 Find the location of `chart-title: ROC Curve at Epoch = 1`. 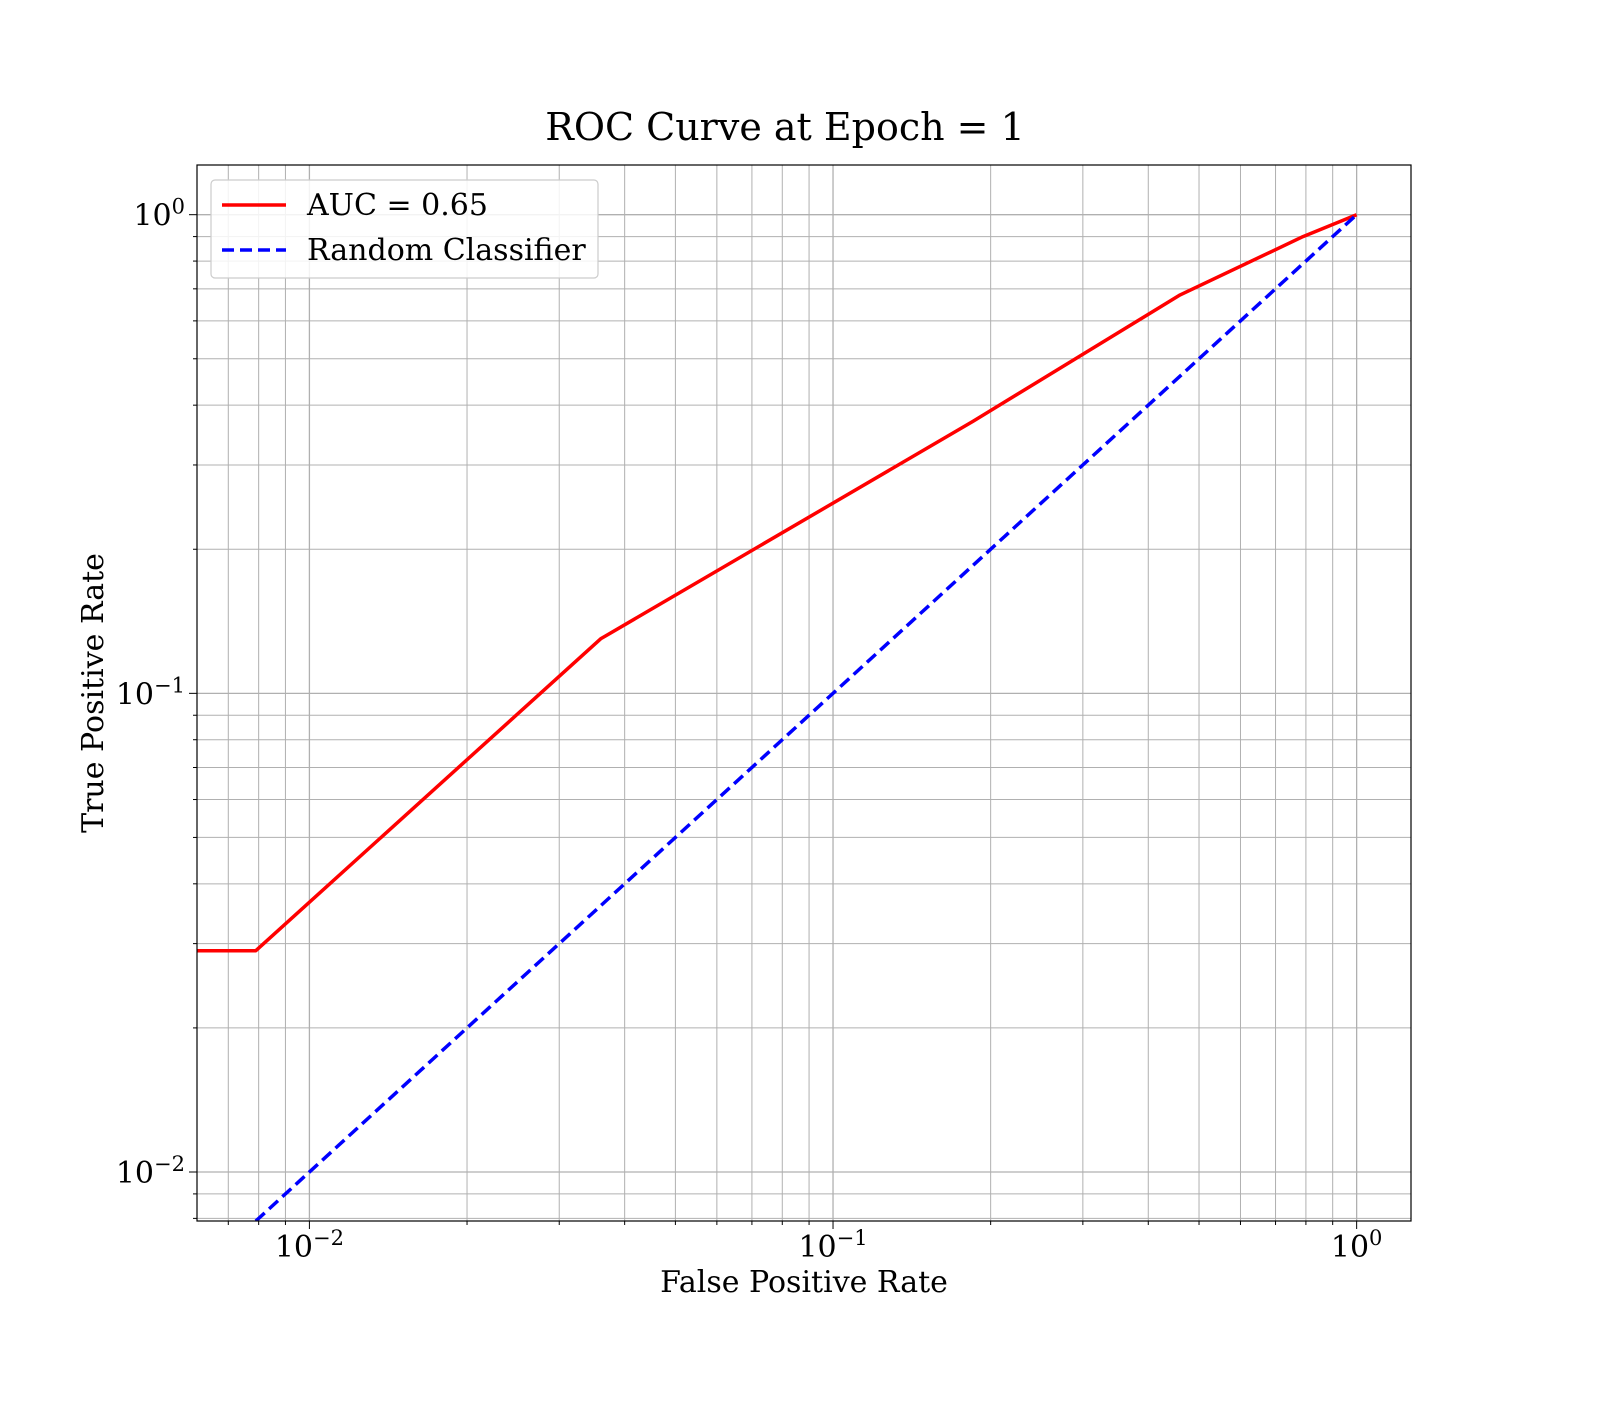

chart-title: ROC Curve at Epoch = 1 is located at coordinates (785, 127).